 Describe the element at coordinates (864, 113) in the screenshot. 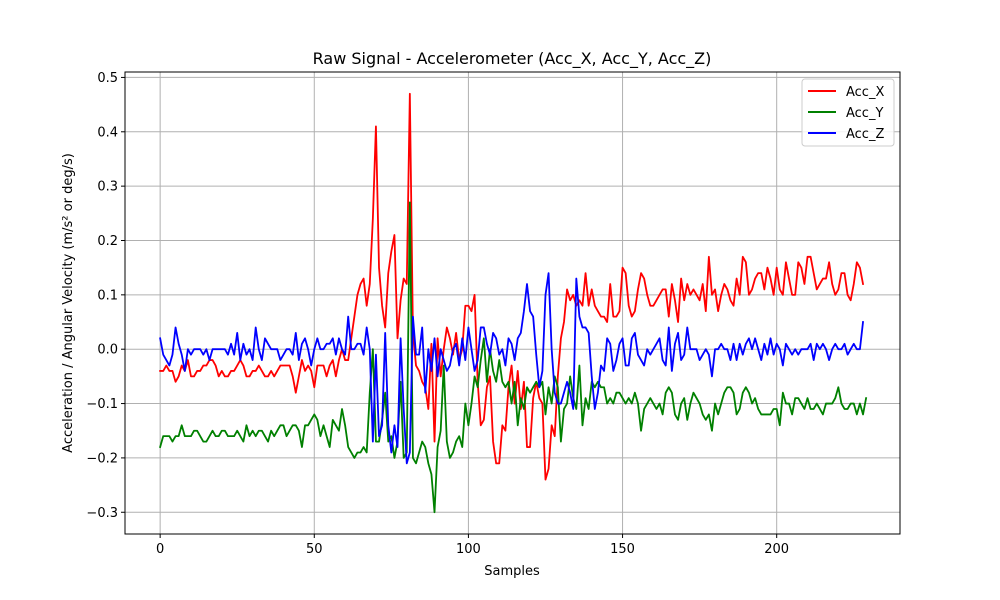

I see `legend-label-acc-y: Acc_Y` at that location.